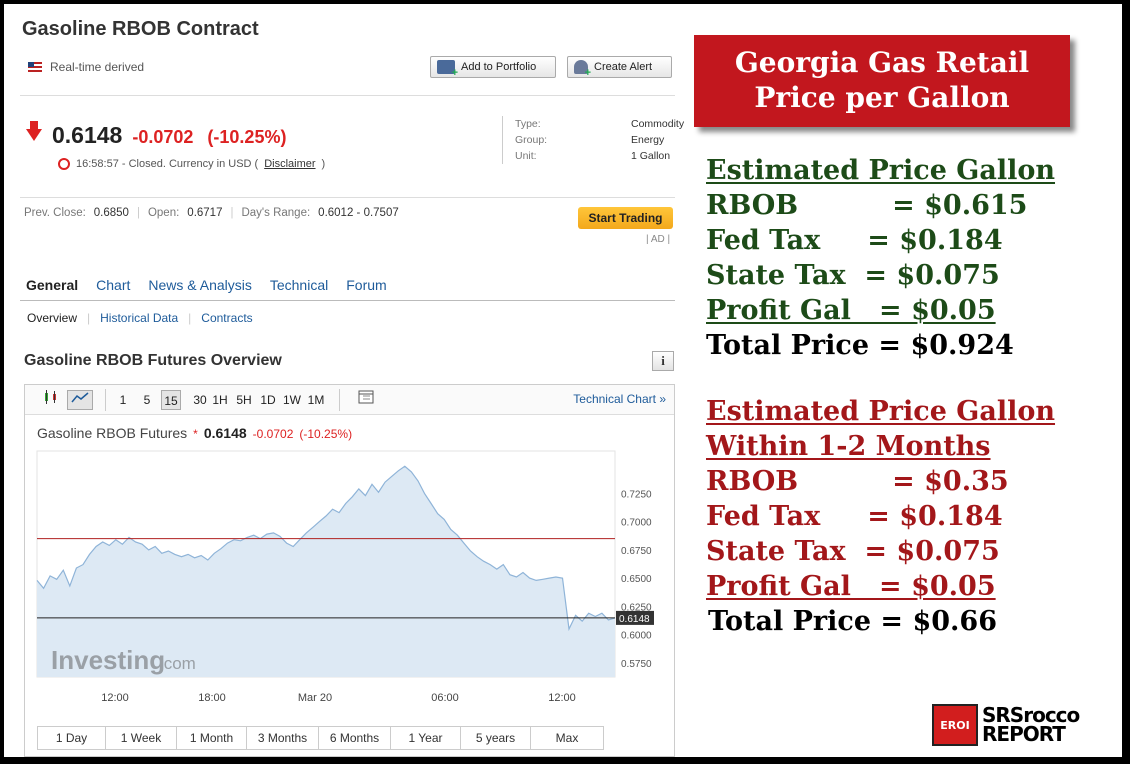 The width and height of the screenshot is (1130, 764). I want to click on interval-1d-button: 1D, so click(268, 400).